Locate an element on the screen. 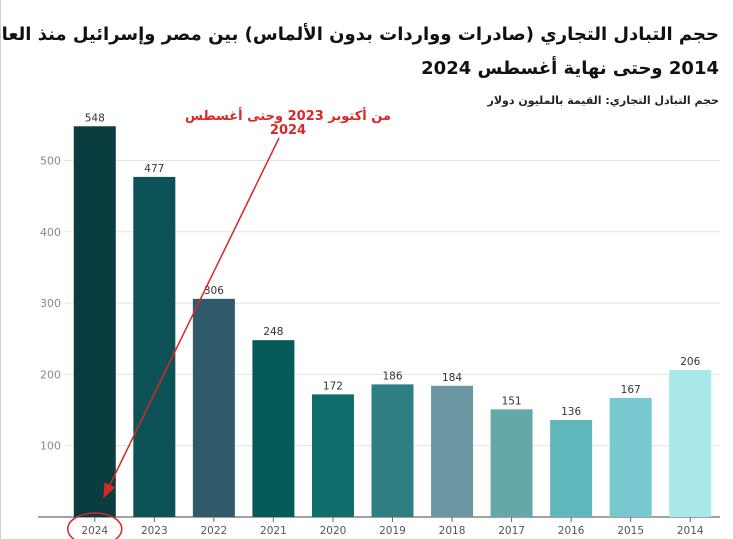 The width and height of the screenshot is (733, 539). data-label-2018: 184 is located at coordinates (452, 378).